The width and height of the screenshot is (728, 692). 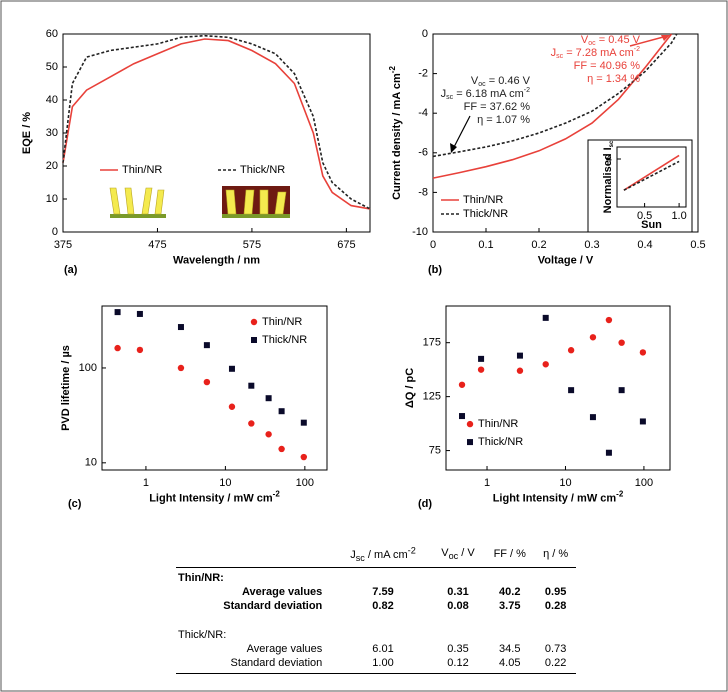 I want to click on nanorod-icon-thick, so click(x=256, y=202).